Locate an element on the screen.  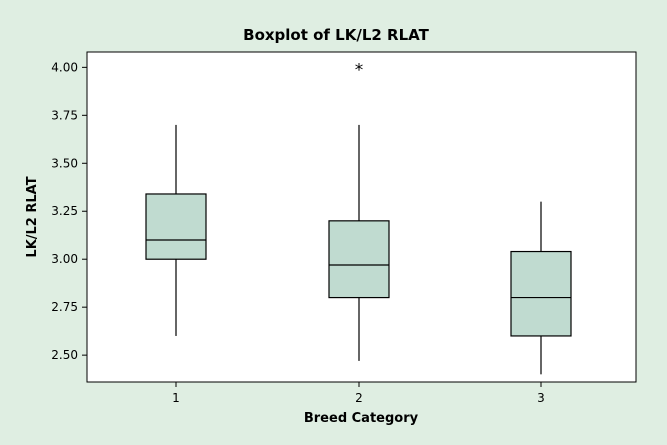
outlier-marker-2-0: * is located at coordinates (359, 70).